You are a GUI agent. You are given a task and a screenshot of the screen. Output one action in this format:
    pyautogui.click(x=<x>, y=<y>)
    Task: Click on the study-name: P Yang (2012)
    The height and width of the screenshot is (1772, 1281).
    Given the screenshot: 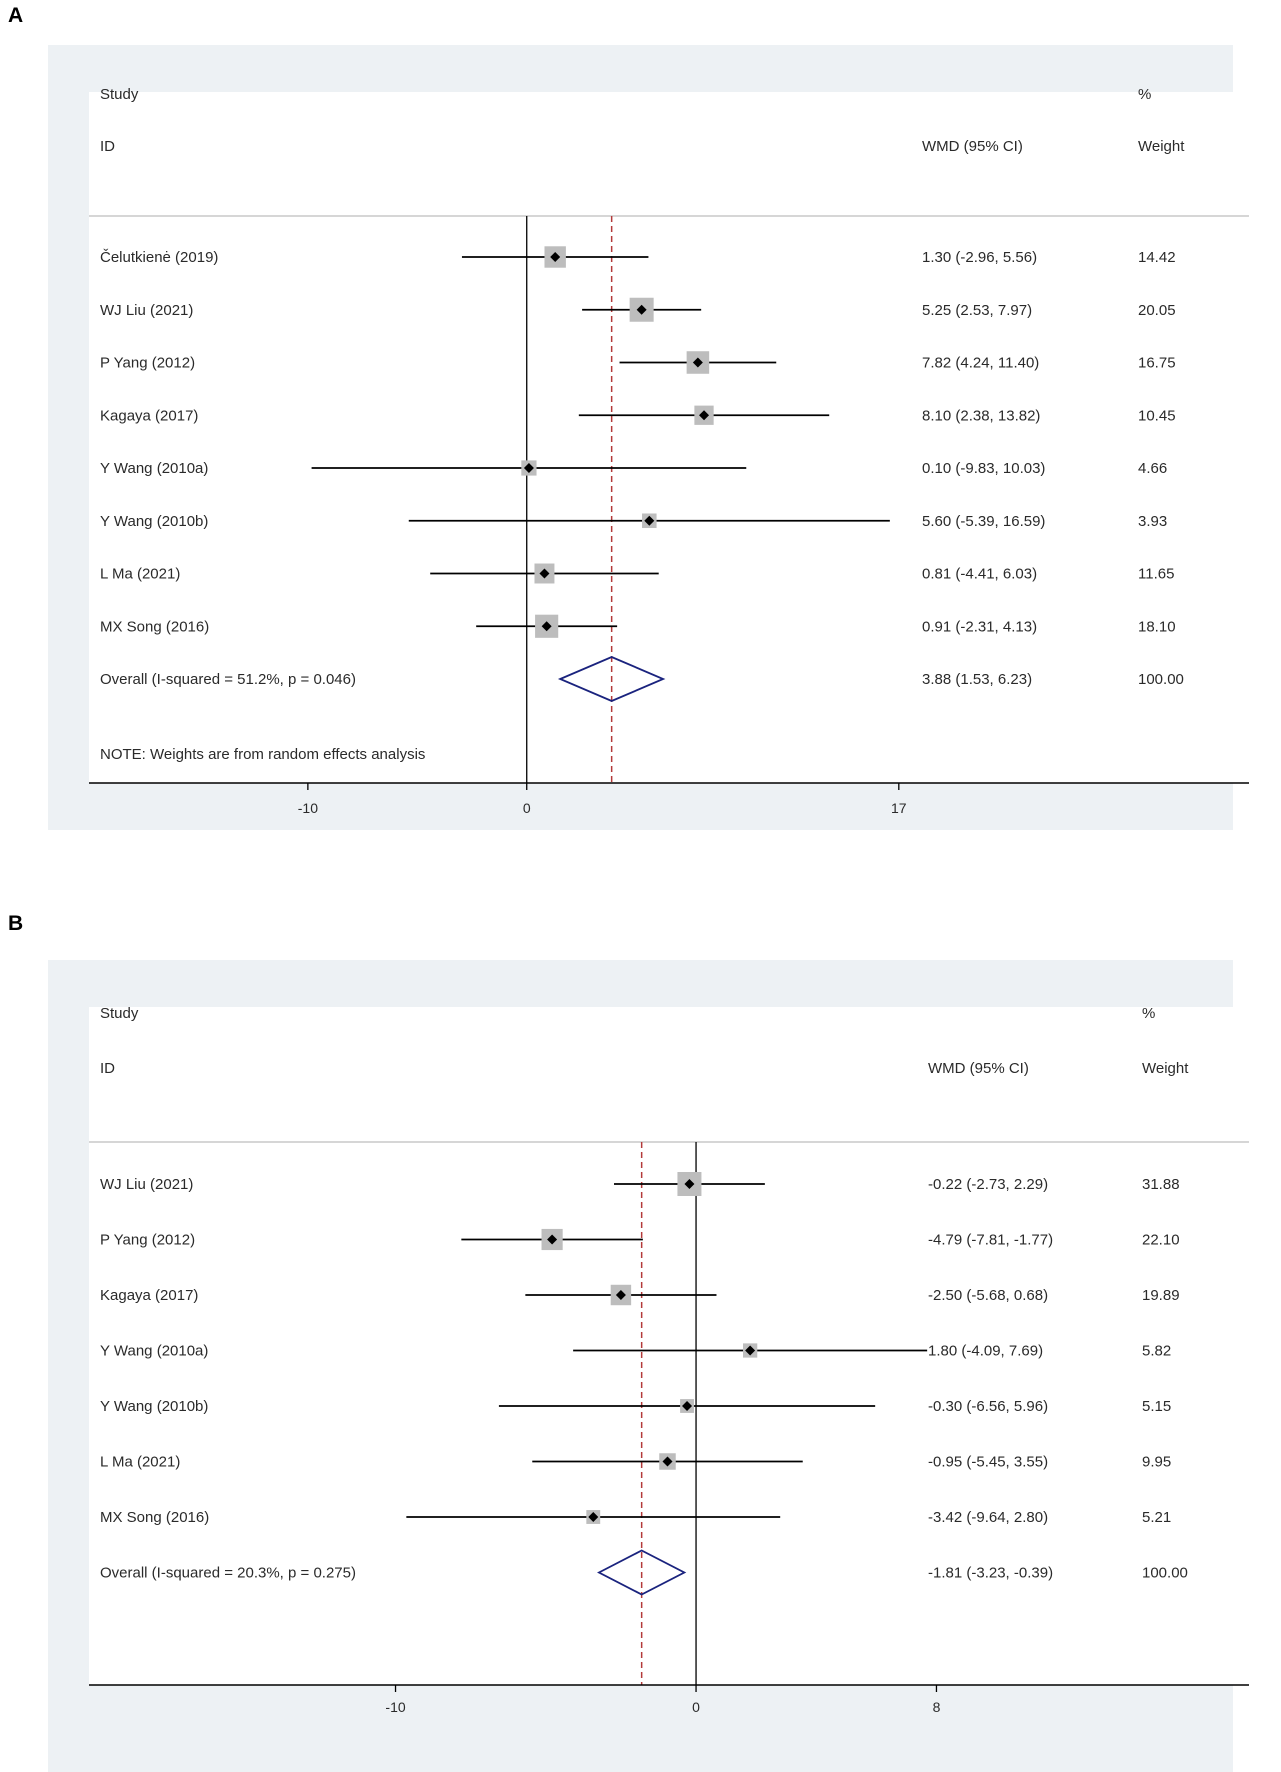 What is the action you would take?
    pyautogui.click(x=147, y=363)
    